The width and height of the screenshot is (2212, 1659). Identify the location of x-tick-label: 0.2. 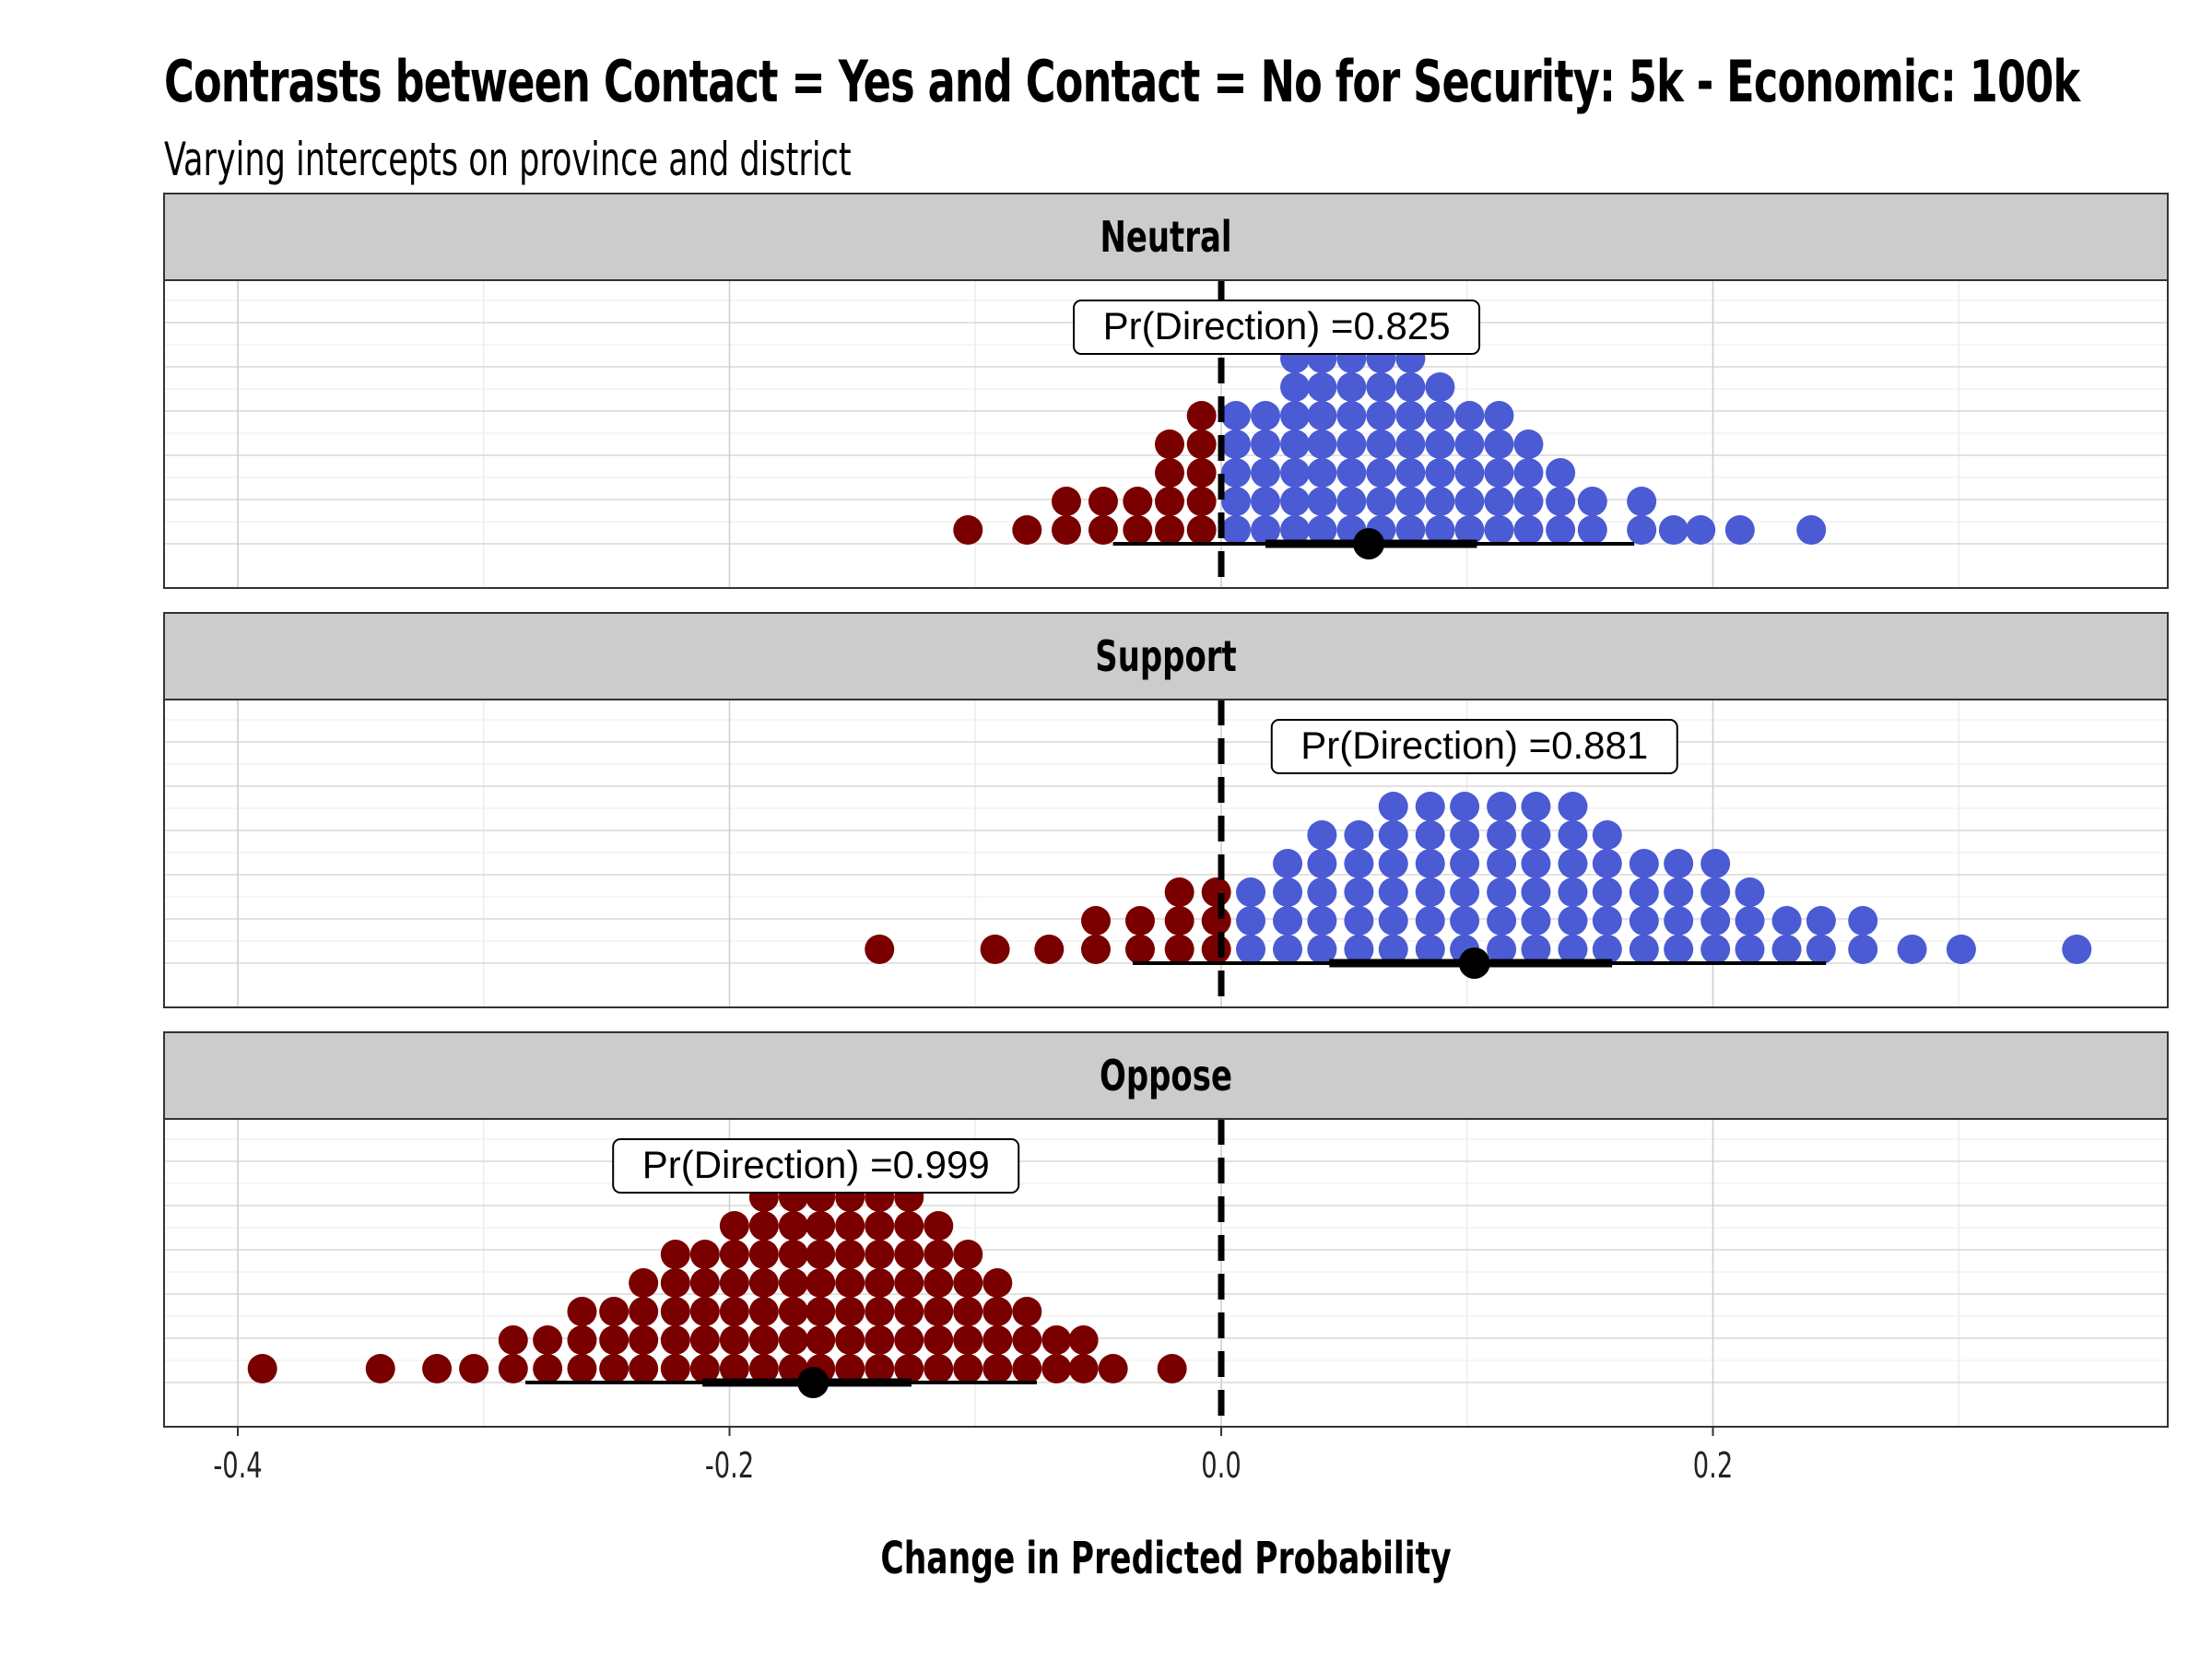
(1713, 1466).